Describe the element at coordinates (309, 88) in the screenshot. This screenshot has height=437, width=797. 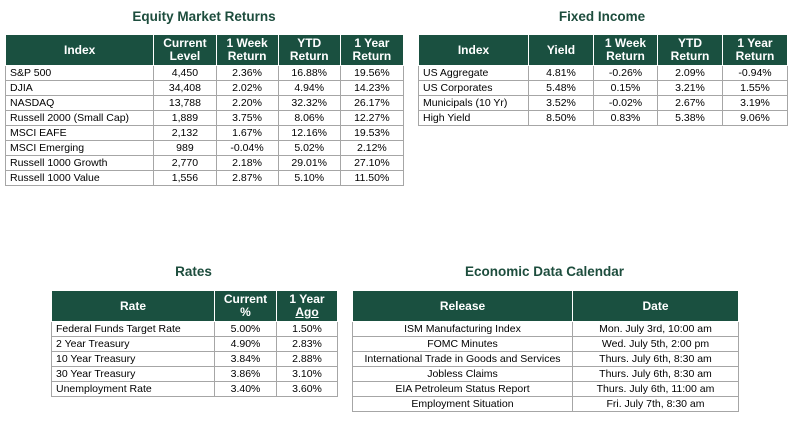
I see `cell-ytd-return: 4.94%` at that location.